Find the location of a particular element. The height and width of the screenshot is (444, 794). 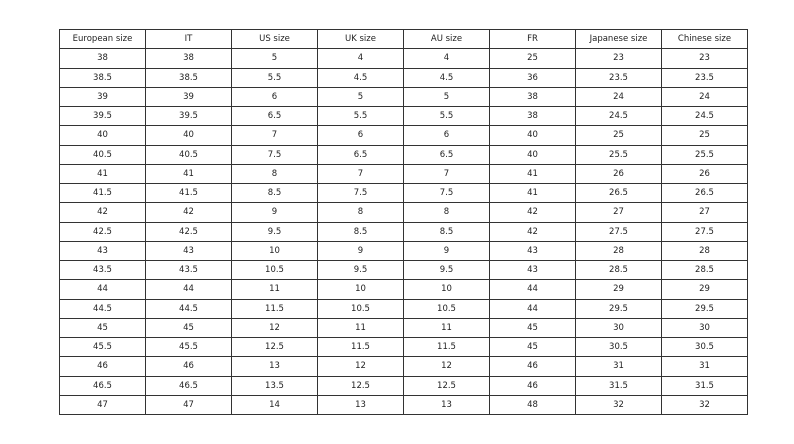

table-row: 45 45 12 11 11 45 30 30 is located at coordinates (403, 328).